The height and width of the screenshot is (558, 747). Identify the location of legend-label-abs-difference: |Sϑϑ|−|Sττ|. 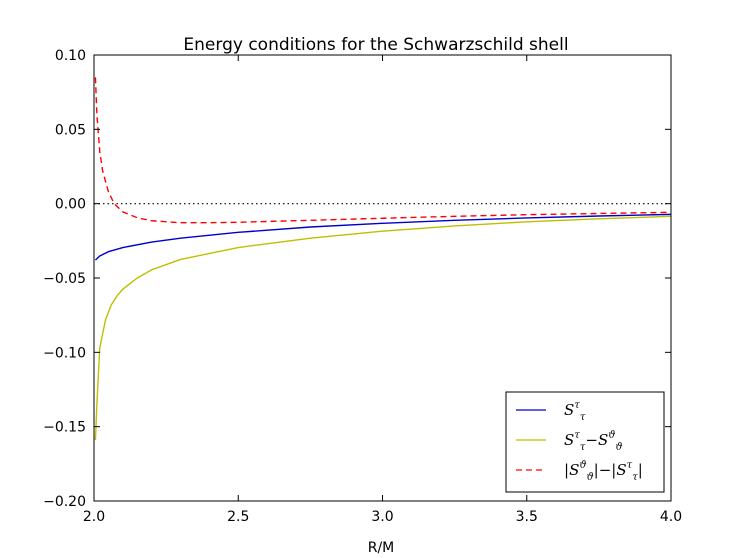
(603, 471).